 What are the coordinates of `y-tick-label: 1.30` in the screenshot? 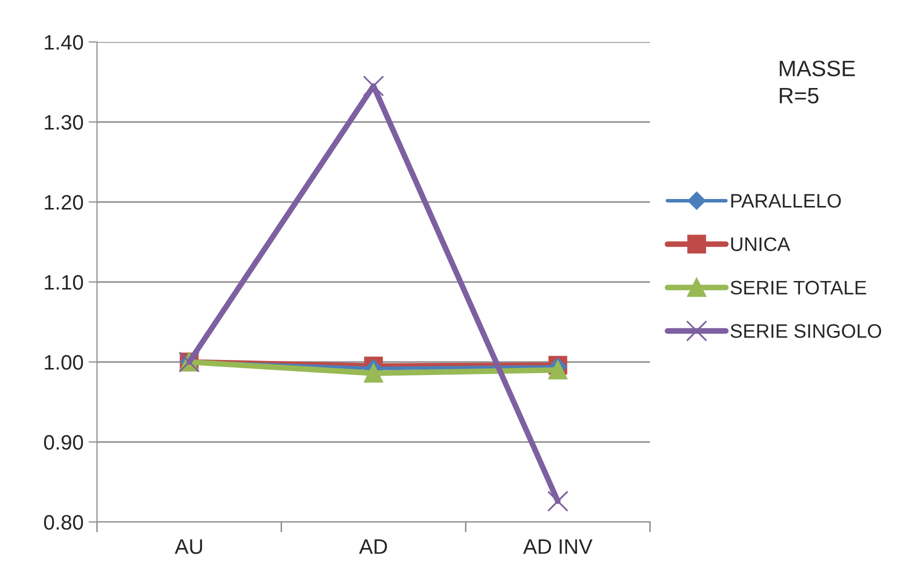 It's located at (63, 122).